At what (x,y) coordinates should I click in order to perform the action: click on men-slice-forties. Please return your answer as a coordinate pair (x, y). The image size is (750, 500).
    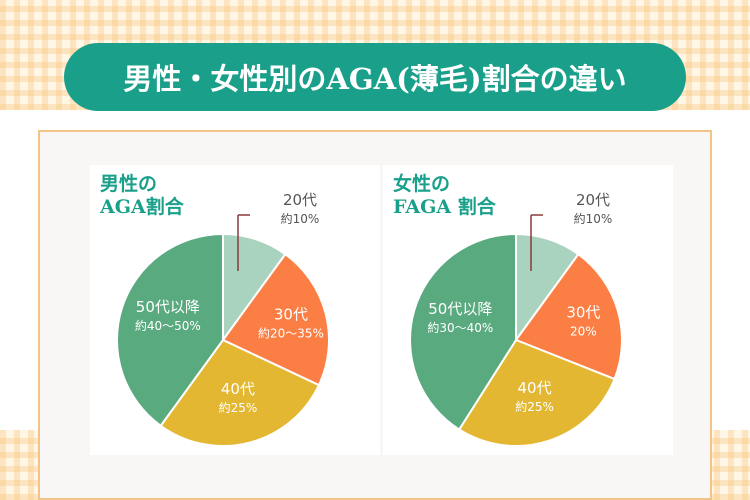
    Looking at the image, I should click on (240, 392).